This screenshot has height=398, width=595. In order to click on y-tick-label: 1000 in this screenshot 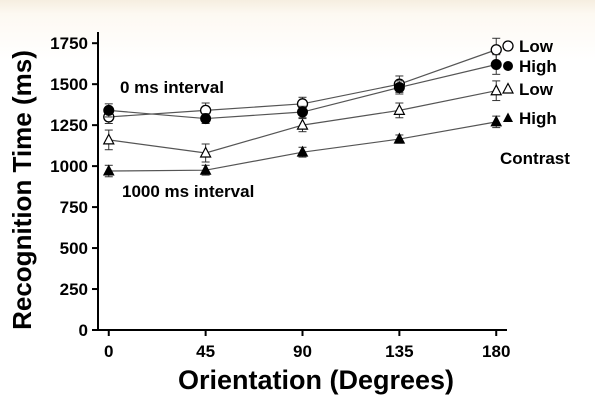, I will do `click(69, 166)`.